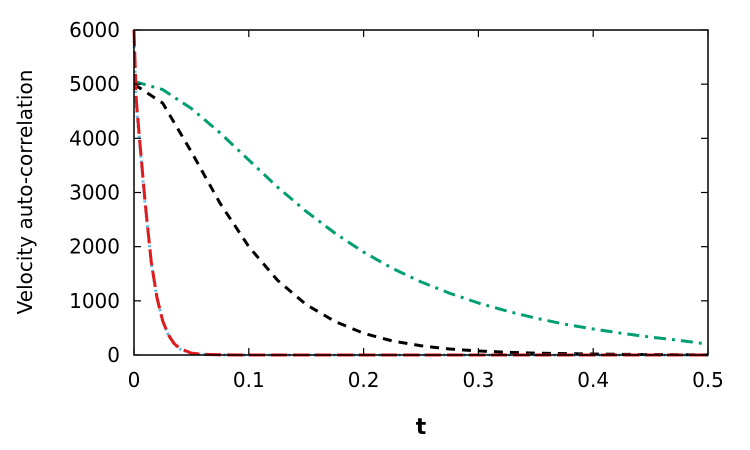  Describe the element at coordinates (94, 84) in the screenshot. I see `y-tick-label: 5000` at that location.